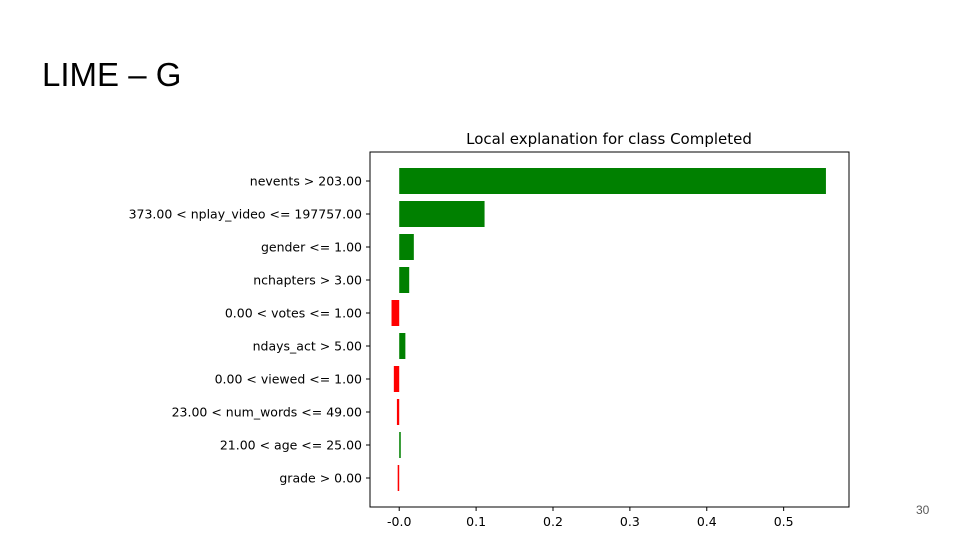  Describe the element at coordinates (609, 139) in the screenshot. I see `chart-title: Local explanation for class Completed` at that location.